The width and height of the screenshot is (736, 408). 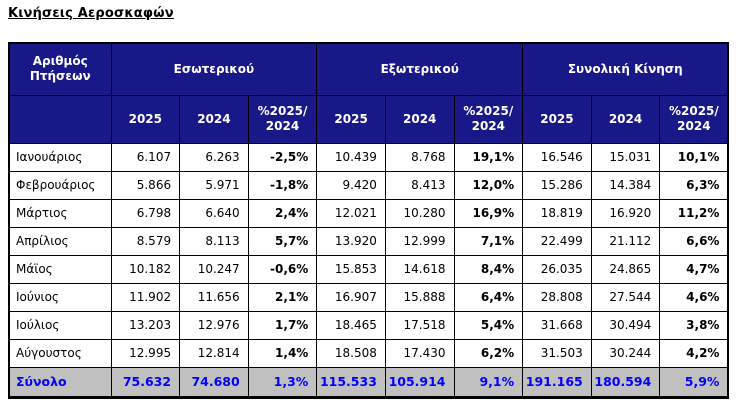 I want to click on flights-value-cell: 17.430, so click(x=419, y=353).